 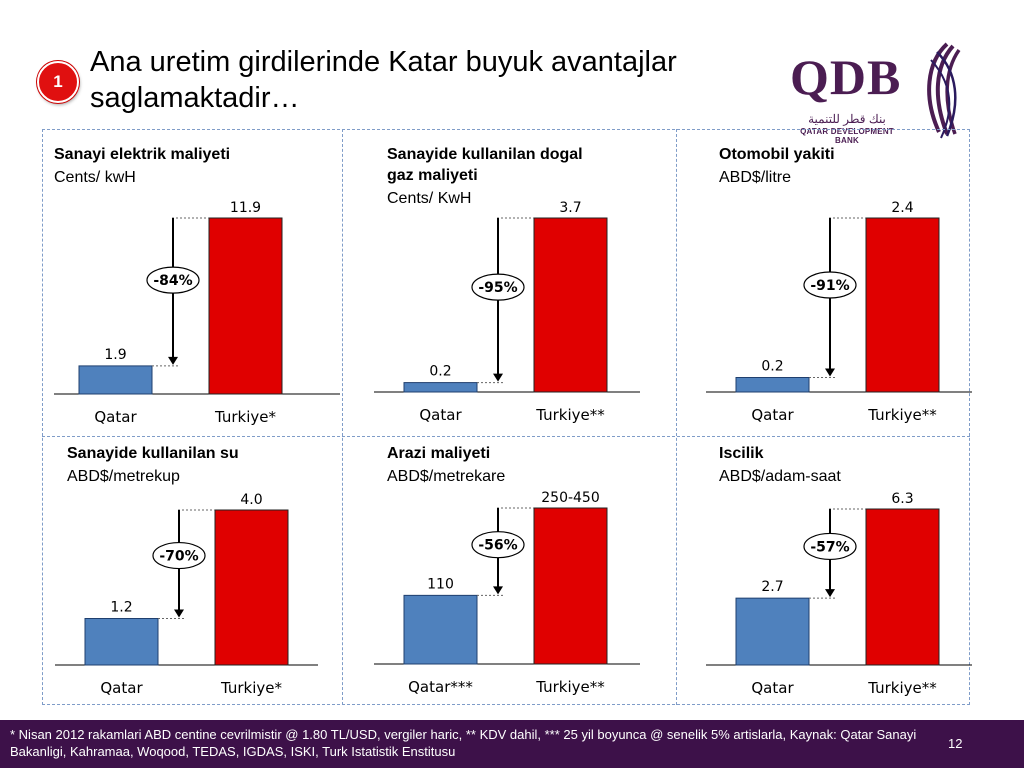 I want to click on logo-arabic-text: بنك قطر للتنمية, so click(x=847, y=119).